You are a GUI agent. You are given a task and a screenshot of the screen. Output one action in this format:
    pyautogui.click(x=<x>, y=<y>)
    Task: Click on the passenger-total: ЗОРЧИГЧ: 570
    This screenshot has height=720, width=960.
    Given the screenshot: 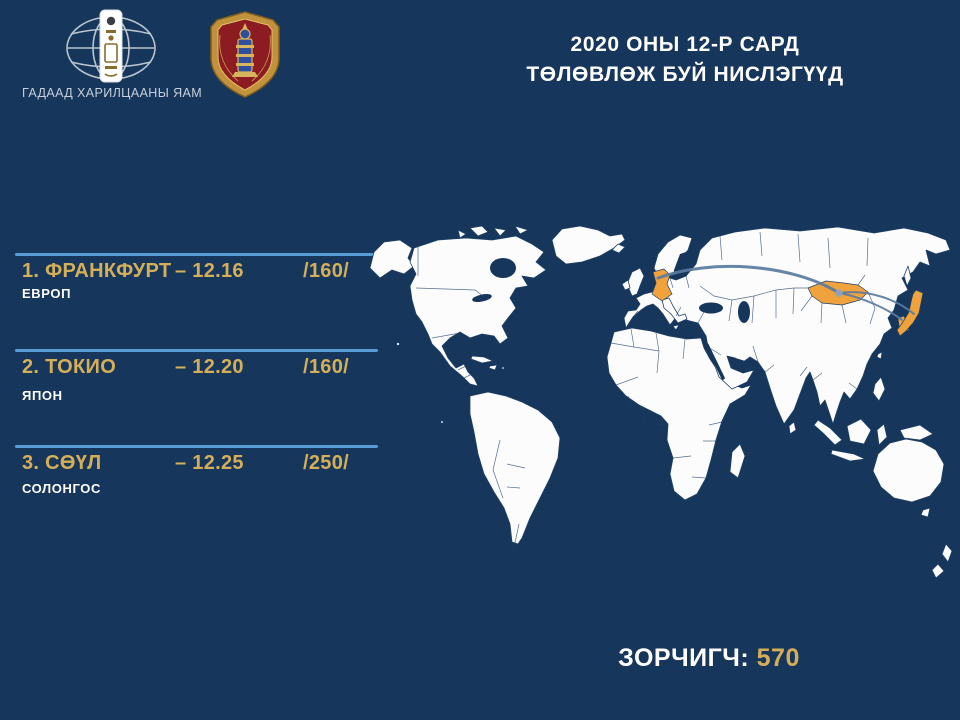 What is the action you would take?
    pyautogui.click(x=709, y=658)
    